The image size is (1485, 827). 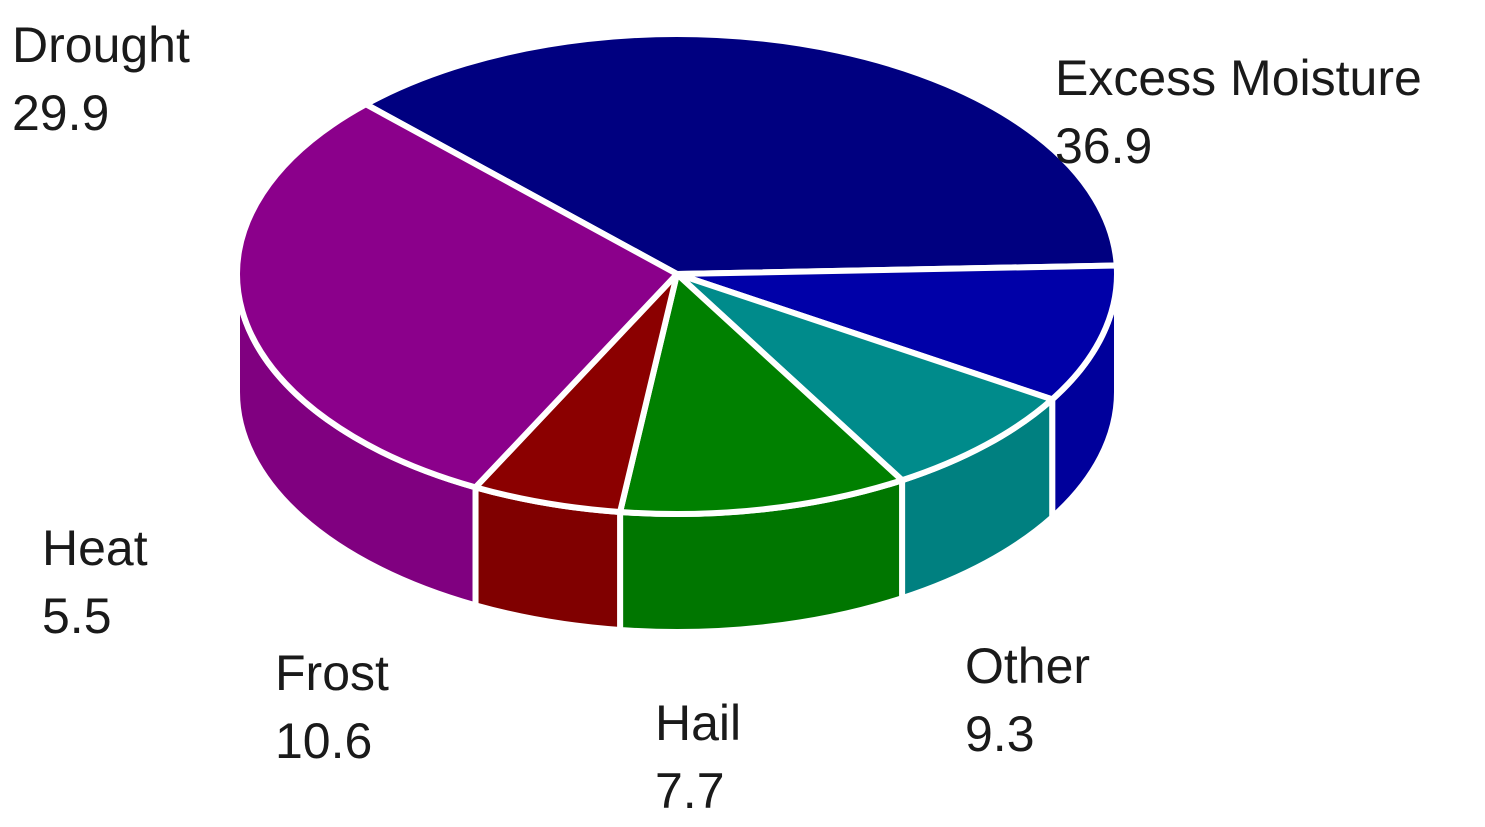 I want to click on label-drought: Drought, so click(x=101, y=45).